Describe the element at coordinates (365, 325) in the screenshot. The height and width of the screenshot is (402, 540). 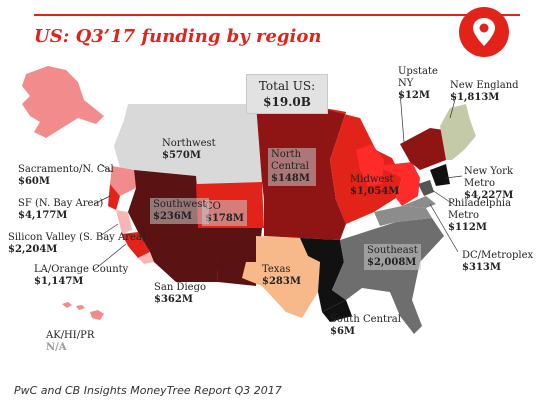
I see `label-south-central: South Central $6M` at that location.